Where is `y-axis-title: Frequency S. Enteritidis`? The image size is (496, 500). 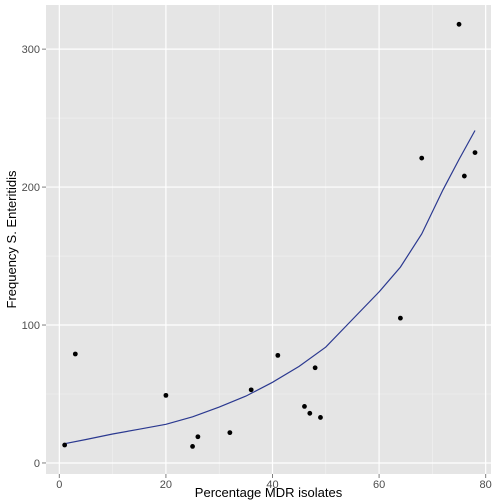
y-axis-title: Frequency S. Enteritidis is located at coordinates (11, 239).